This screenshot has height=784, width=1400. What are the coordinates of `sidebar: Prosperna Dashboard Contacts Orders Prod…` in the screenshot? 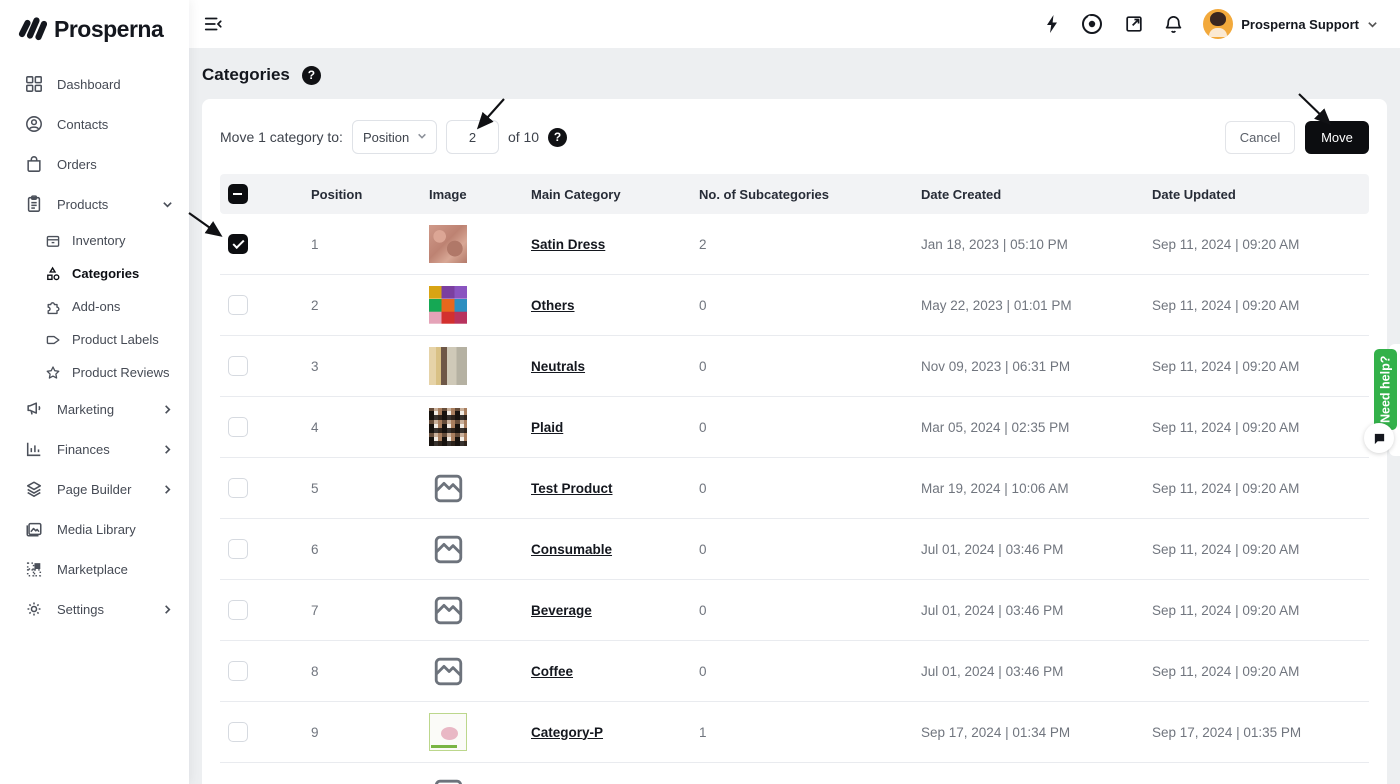 It's located at (94, 392).